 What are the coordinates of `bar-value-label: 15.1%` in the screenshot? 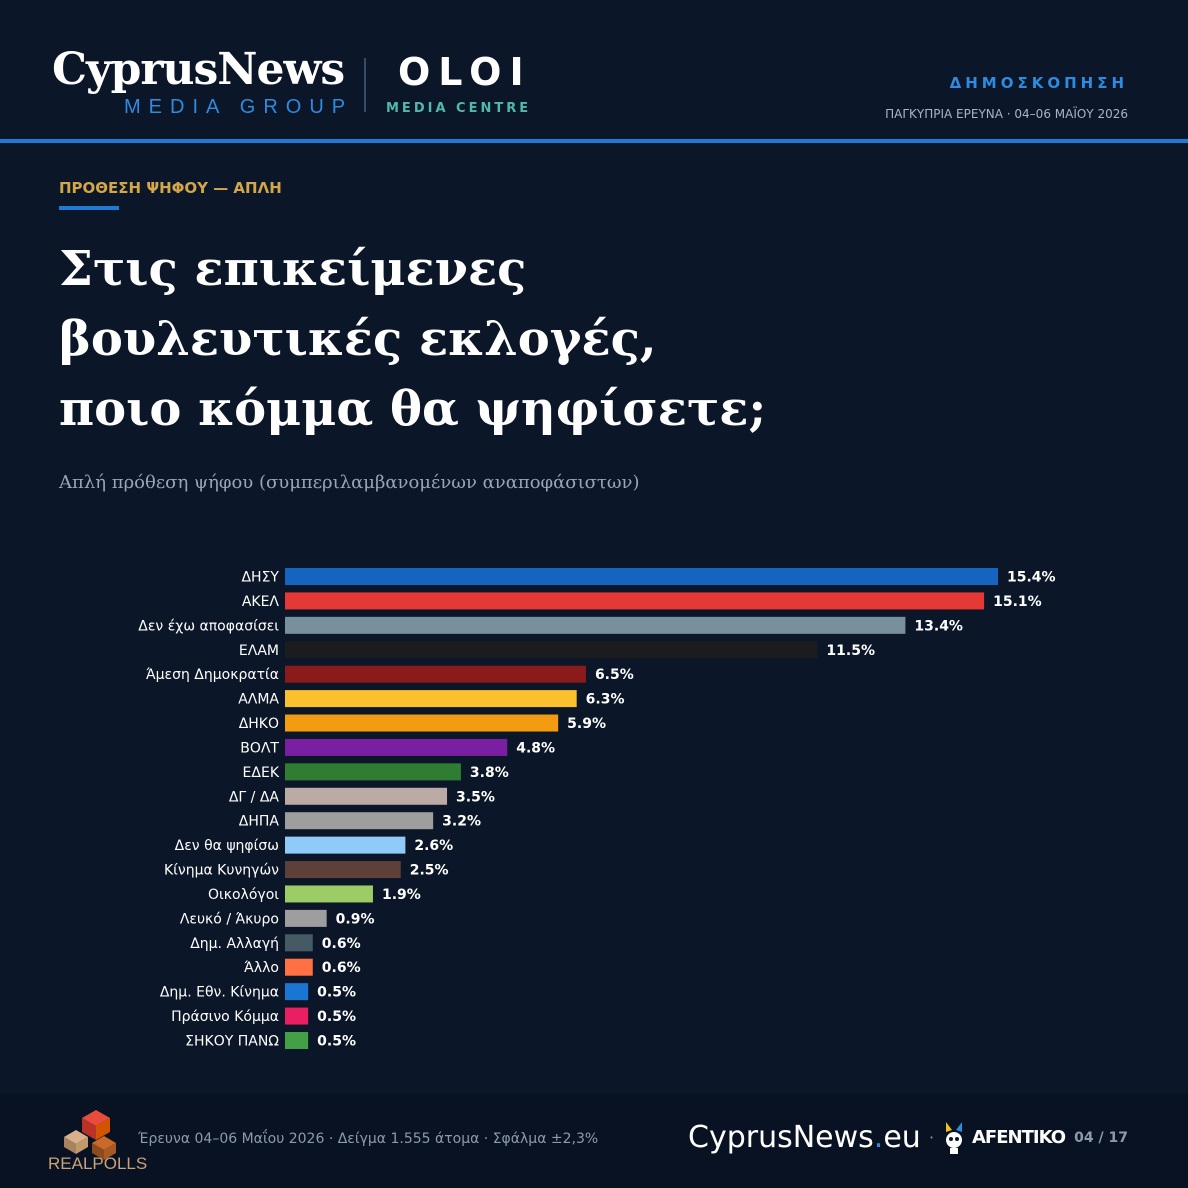 It's located at (1017, 602).